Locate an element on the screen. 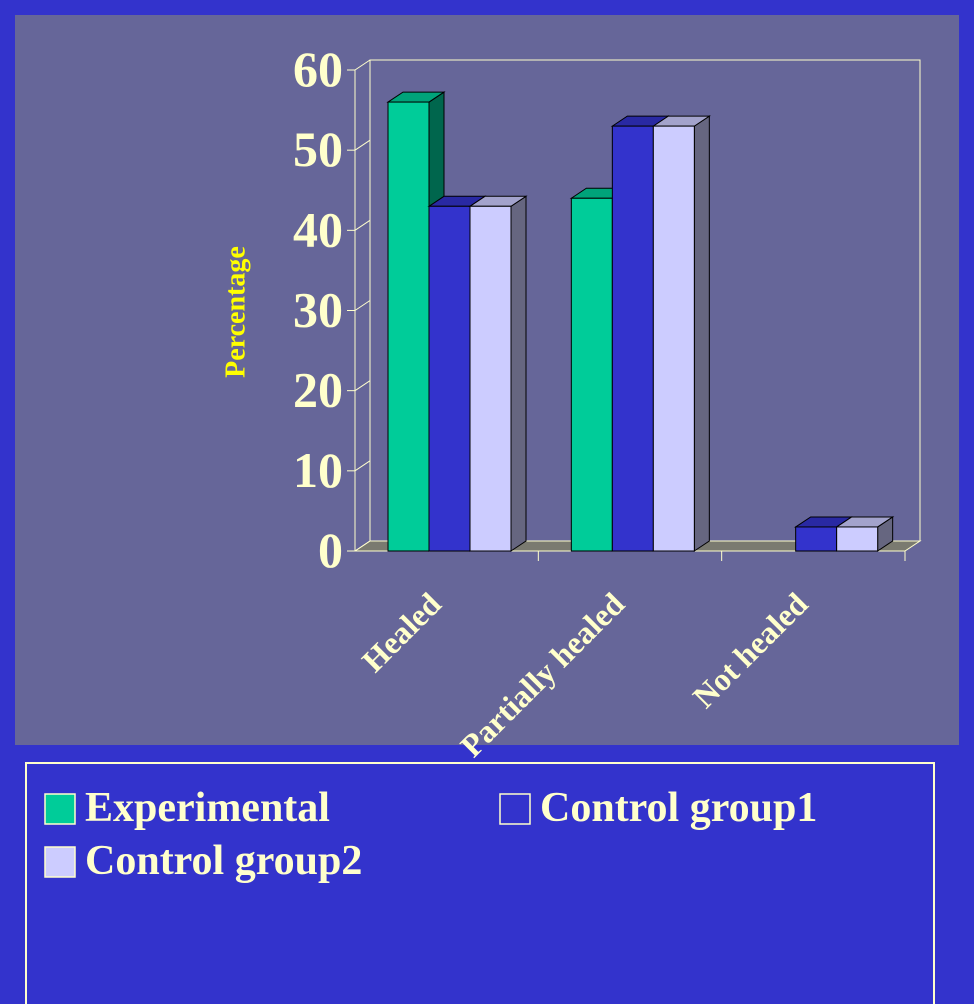 The image size is (974, 1004). y-tick-label: 30 is located at coordinates (318, 310).